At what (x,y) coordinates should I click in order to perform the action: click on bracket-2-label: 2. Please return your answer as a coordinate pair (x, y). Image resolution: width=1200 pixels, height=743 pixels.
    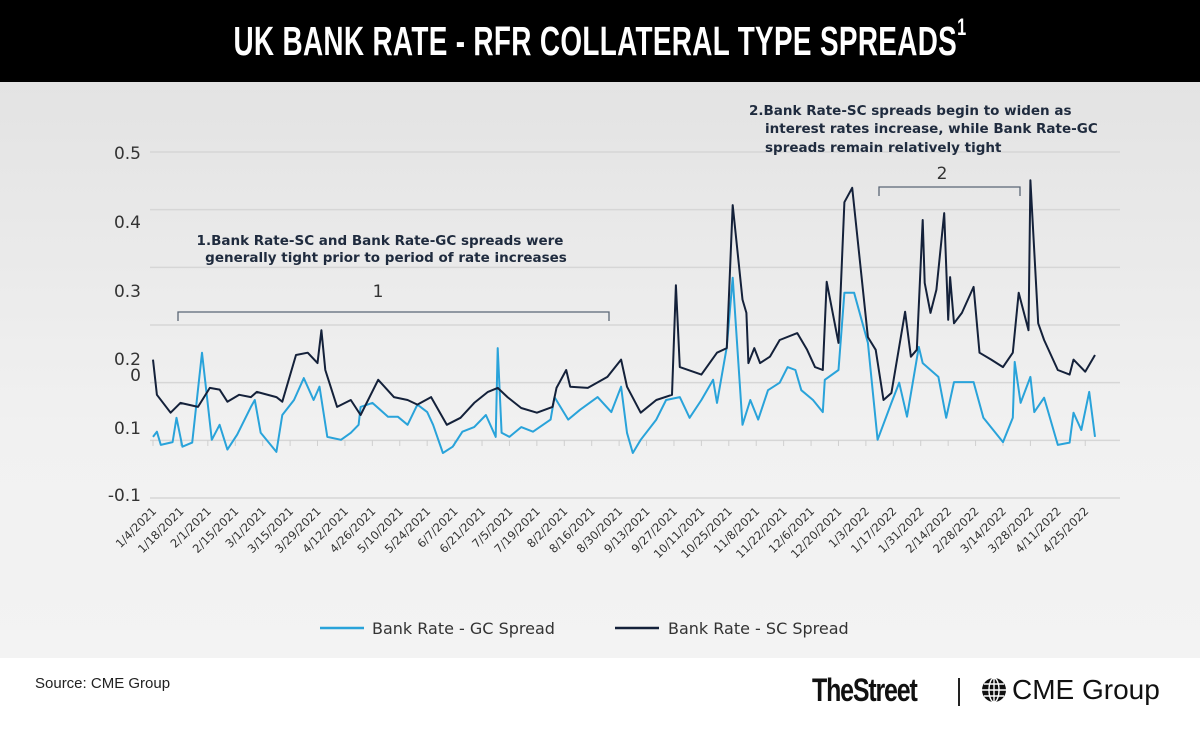
    Looking at the image, I should click on (942, 174).